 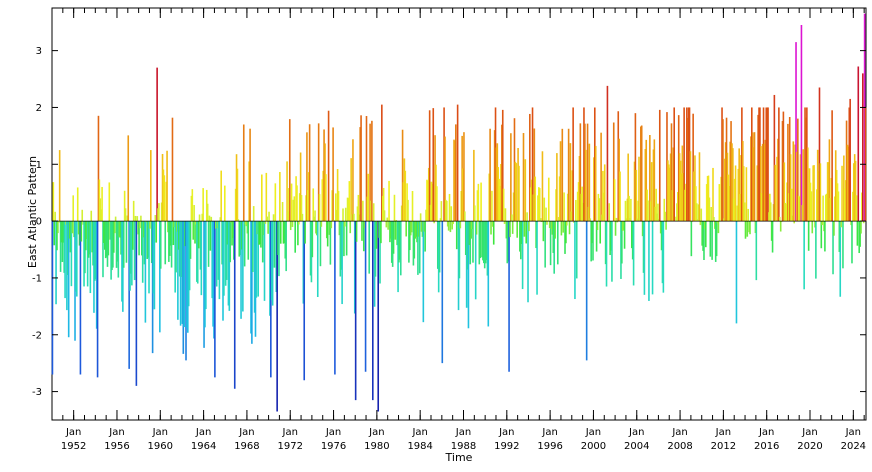 What do you see at coordinates (463, 446) in the screenshot?
I see `x-tick-year-label: 1988` at bounding box center [463, 446].